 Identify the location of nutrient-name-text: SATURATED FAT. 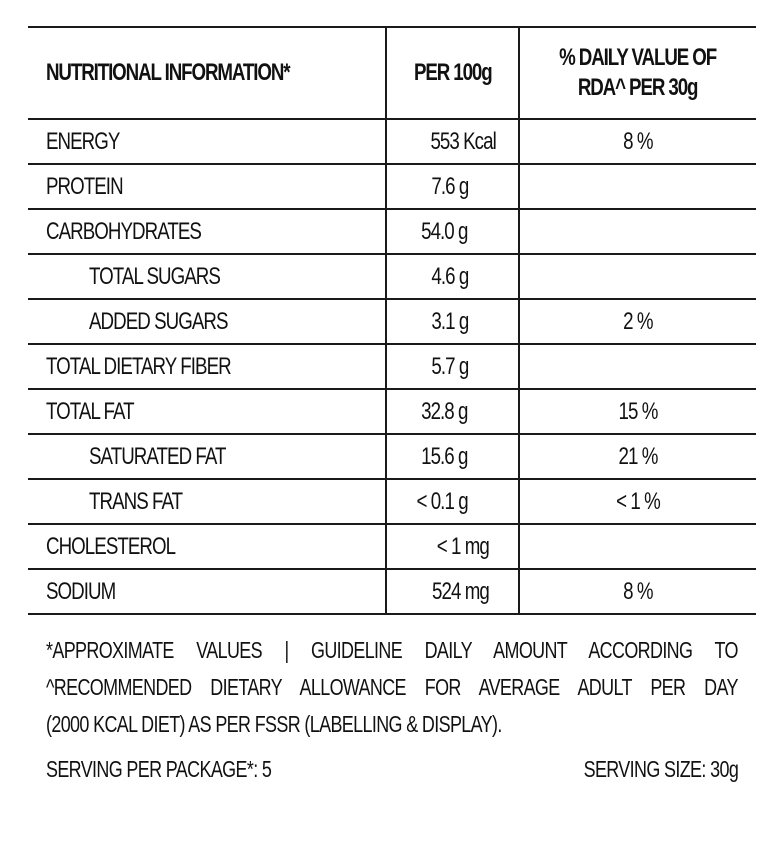
(157, 456).